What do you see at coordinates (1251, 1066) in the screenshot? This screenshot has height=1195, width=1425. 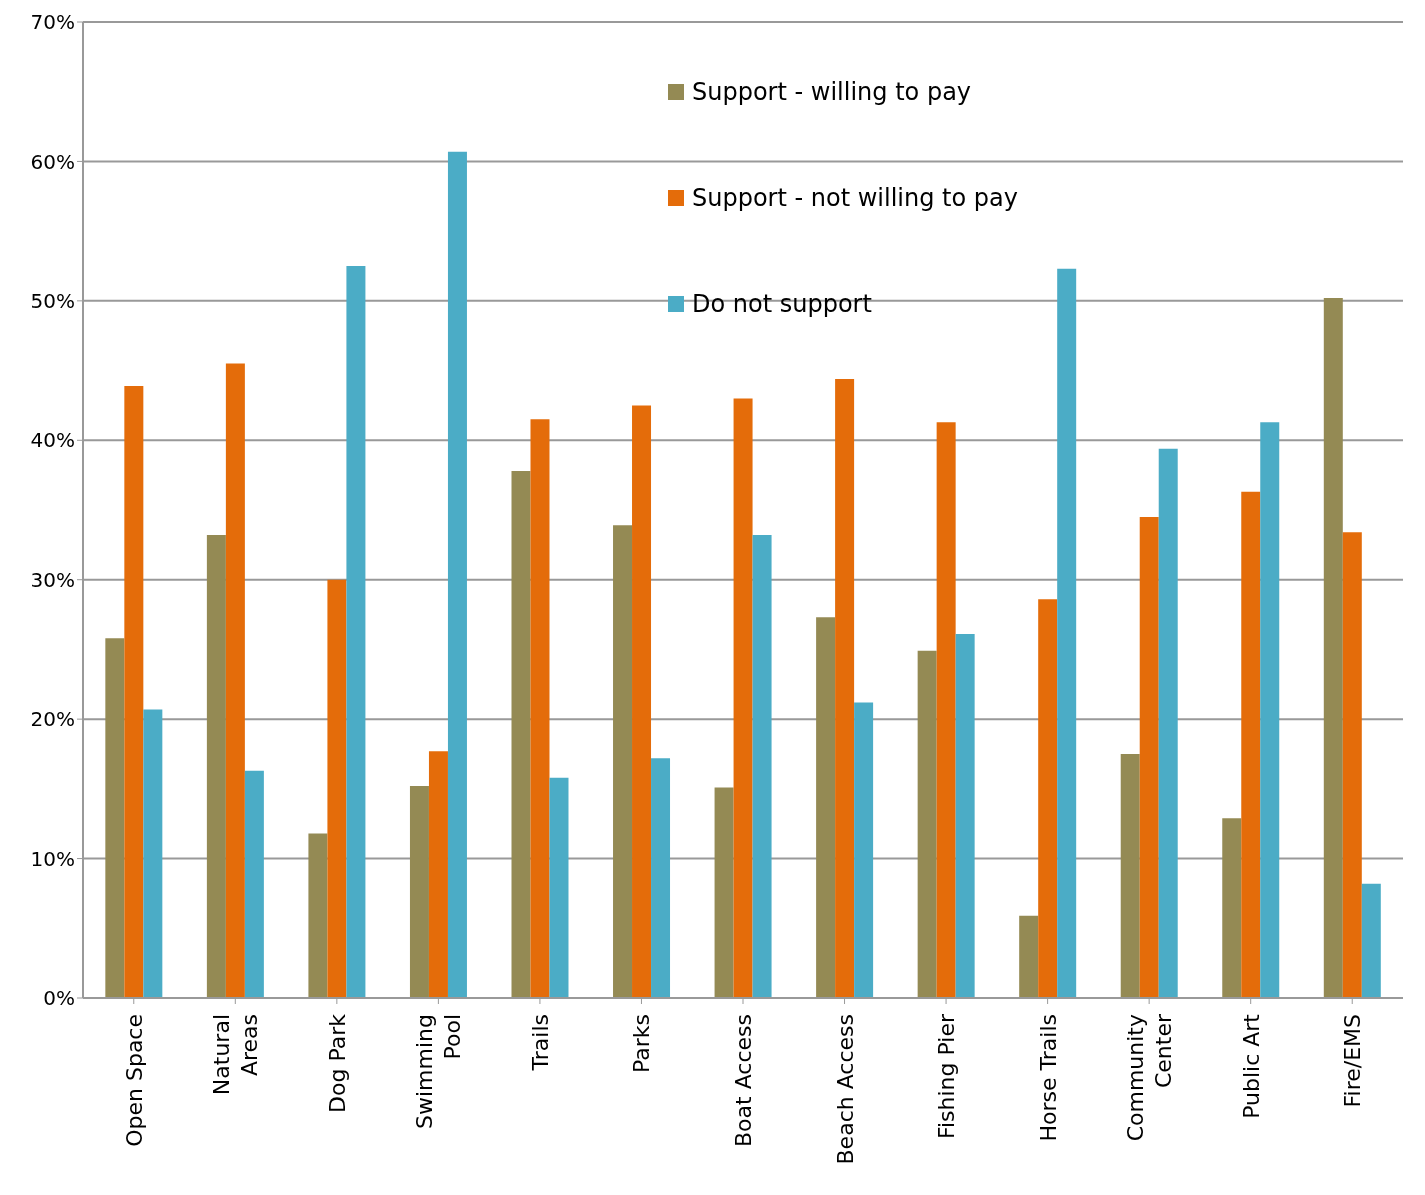 I see `x-tick-label: Public Art` at bounding box center [1251, 1066].